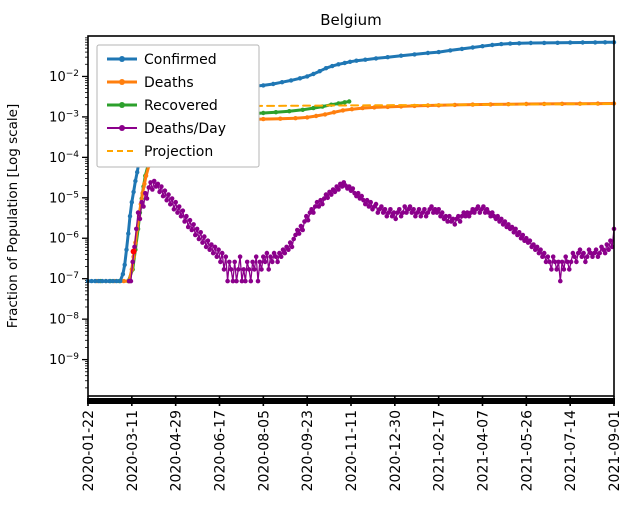  I want to click on chart-title: Belgium, so click(351, 20).